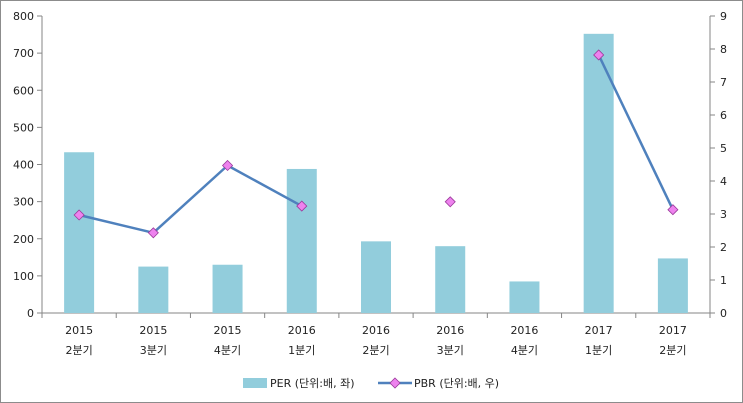 The height and width of the screenshot is (403, 743). Describe the element at coordinates (371, 383) in the screenshot. I see `legend: PER (단위:배, 좌) PBR (단위:배, 우)` at that location.